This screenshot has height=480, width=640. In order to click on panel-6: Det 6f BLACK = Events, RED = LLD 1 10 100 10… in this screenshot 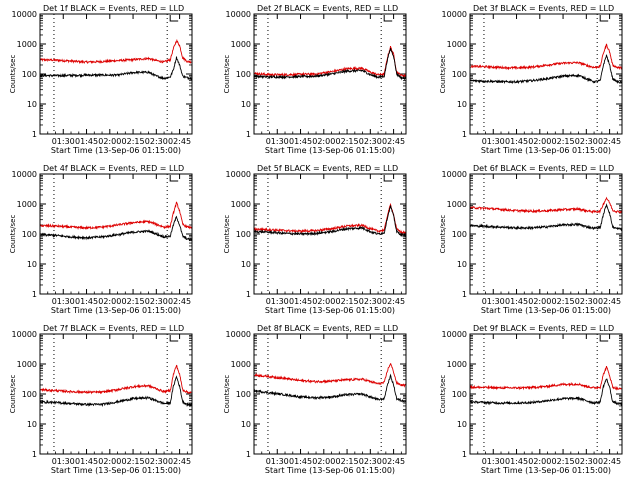, I will do `click(531, 239)`.